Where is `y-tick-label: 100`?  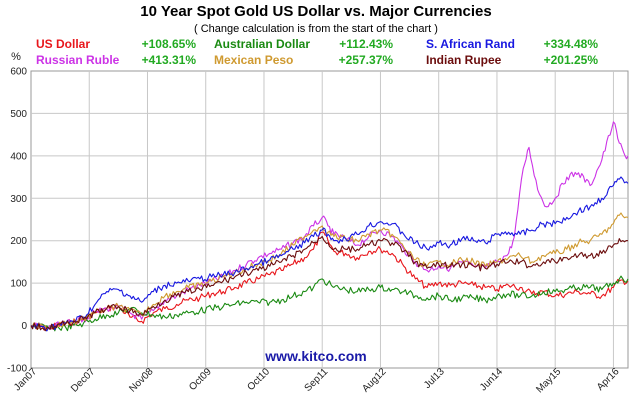
y-tick-label: 100 is located at coordinates (18, 284).